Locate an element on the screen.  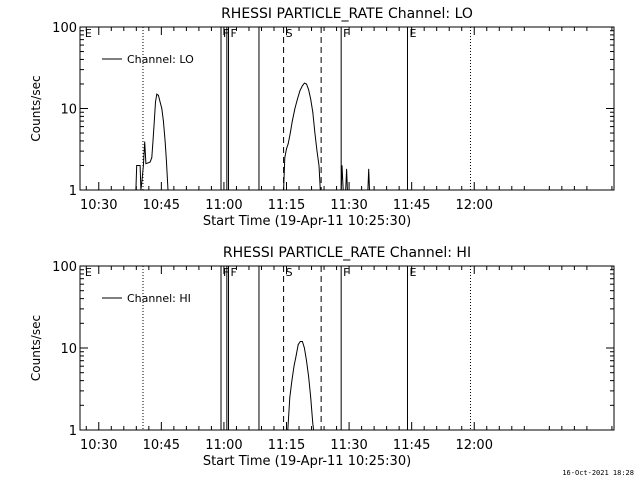
timestamp: 16-Oct-2021 18:28 is located at coordinates (598, 473).